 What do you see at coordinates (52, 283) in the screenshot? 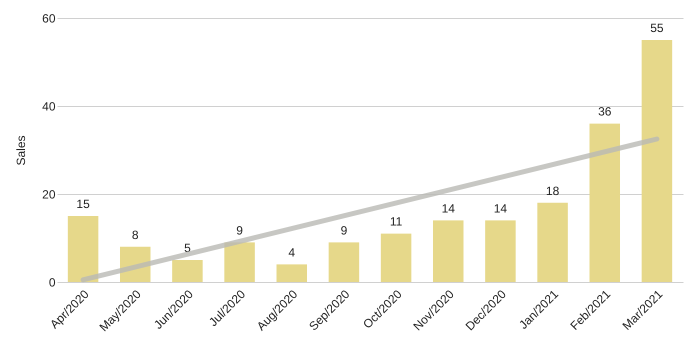
I see `y-tick-label: 0` at bounding box center [52, 283].